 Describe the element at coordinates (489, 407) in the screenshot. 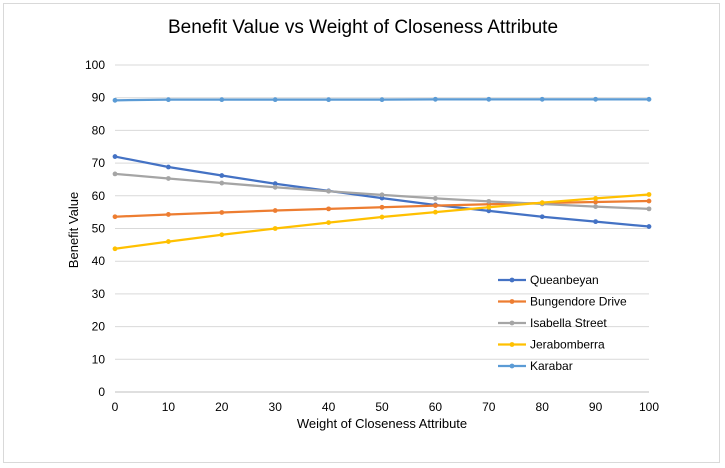

I see `x-tick-label: 70` at that location.